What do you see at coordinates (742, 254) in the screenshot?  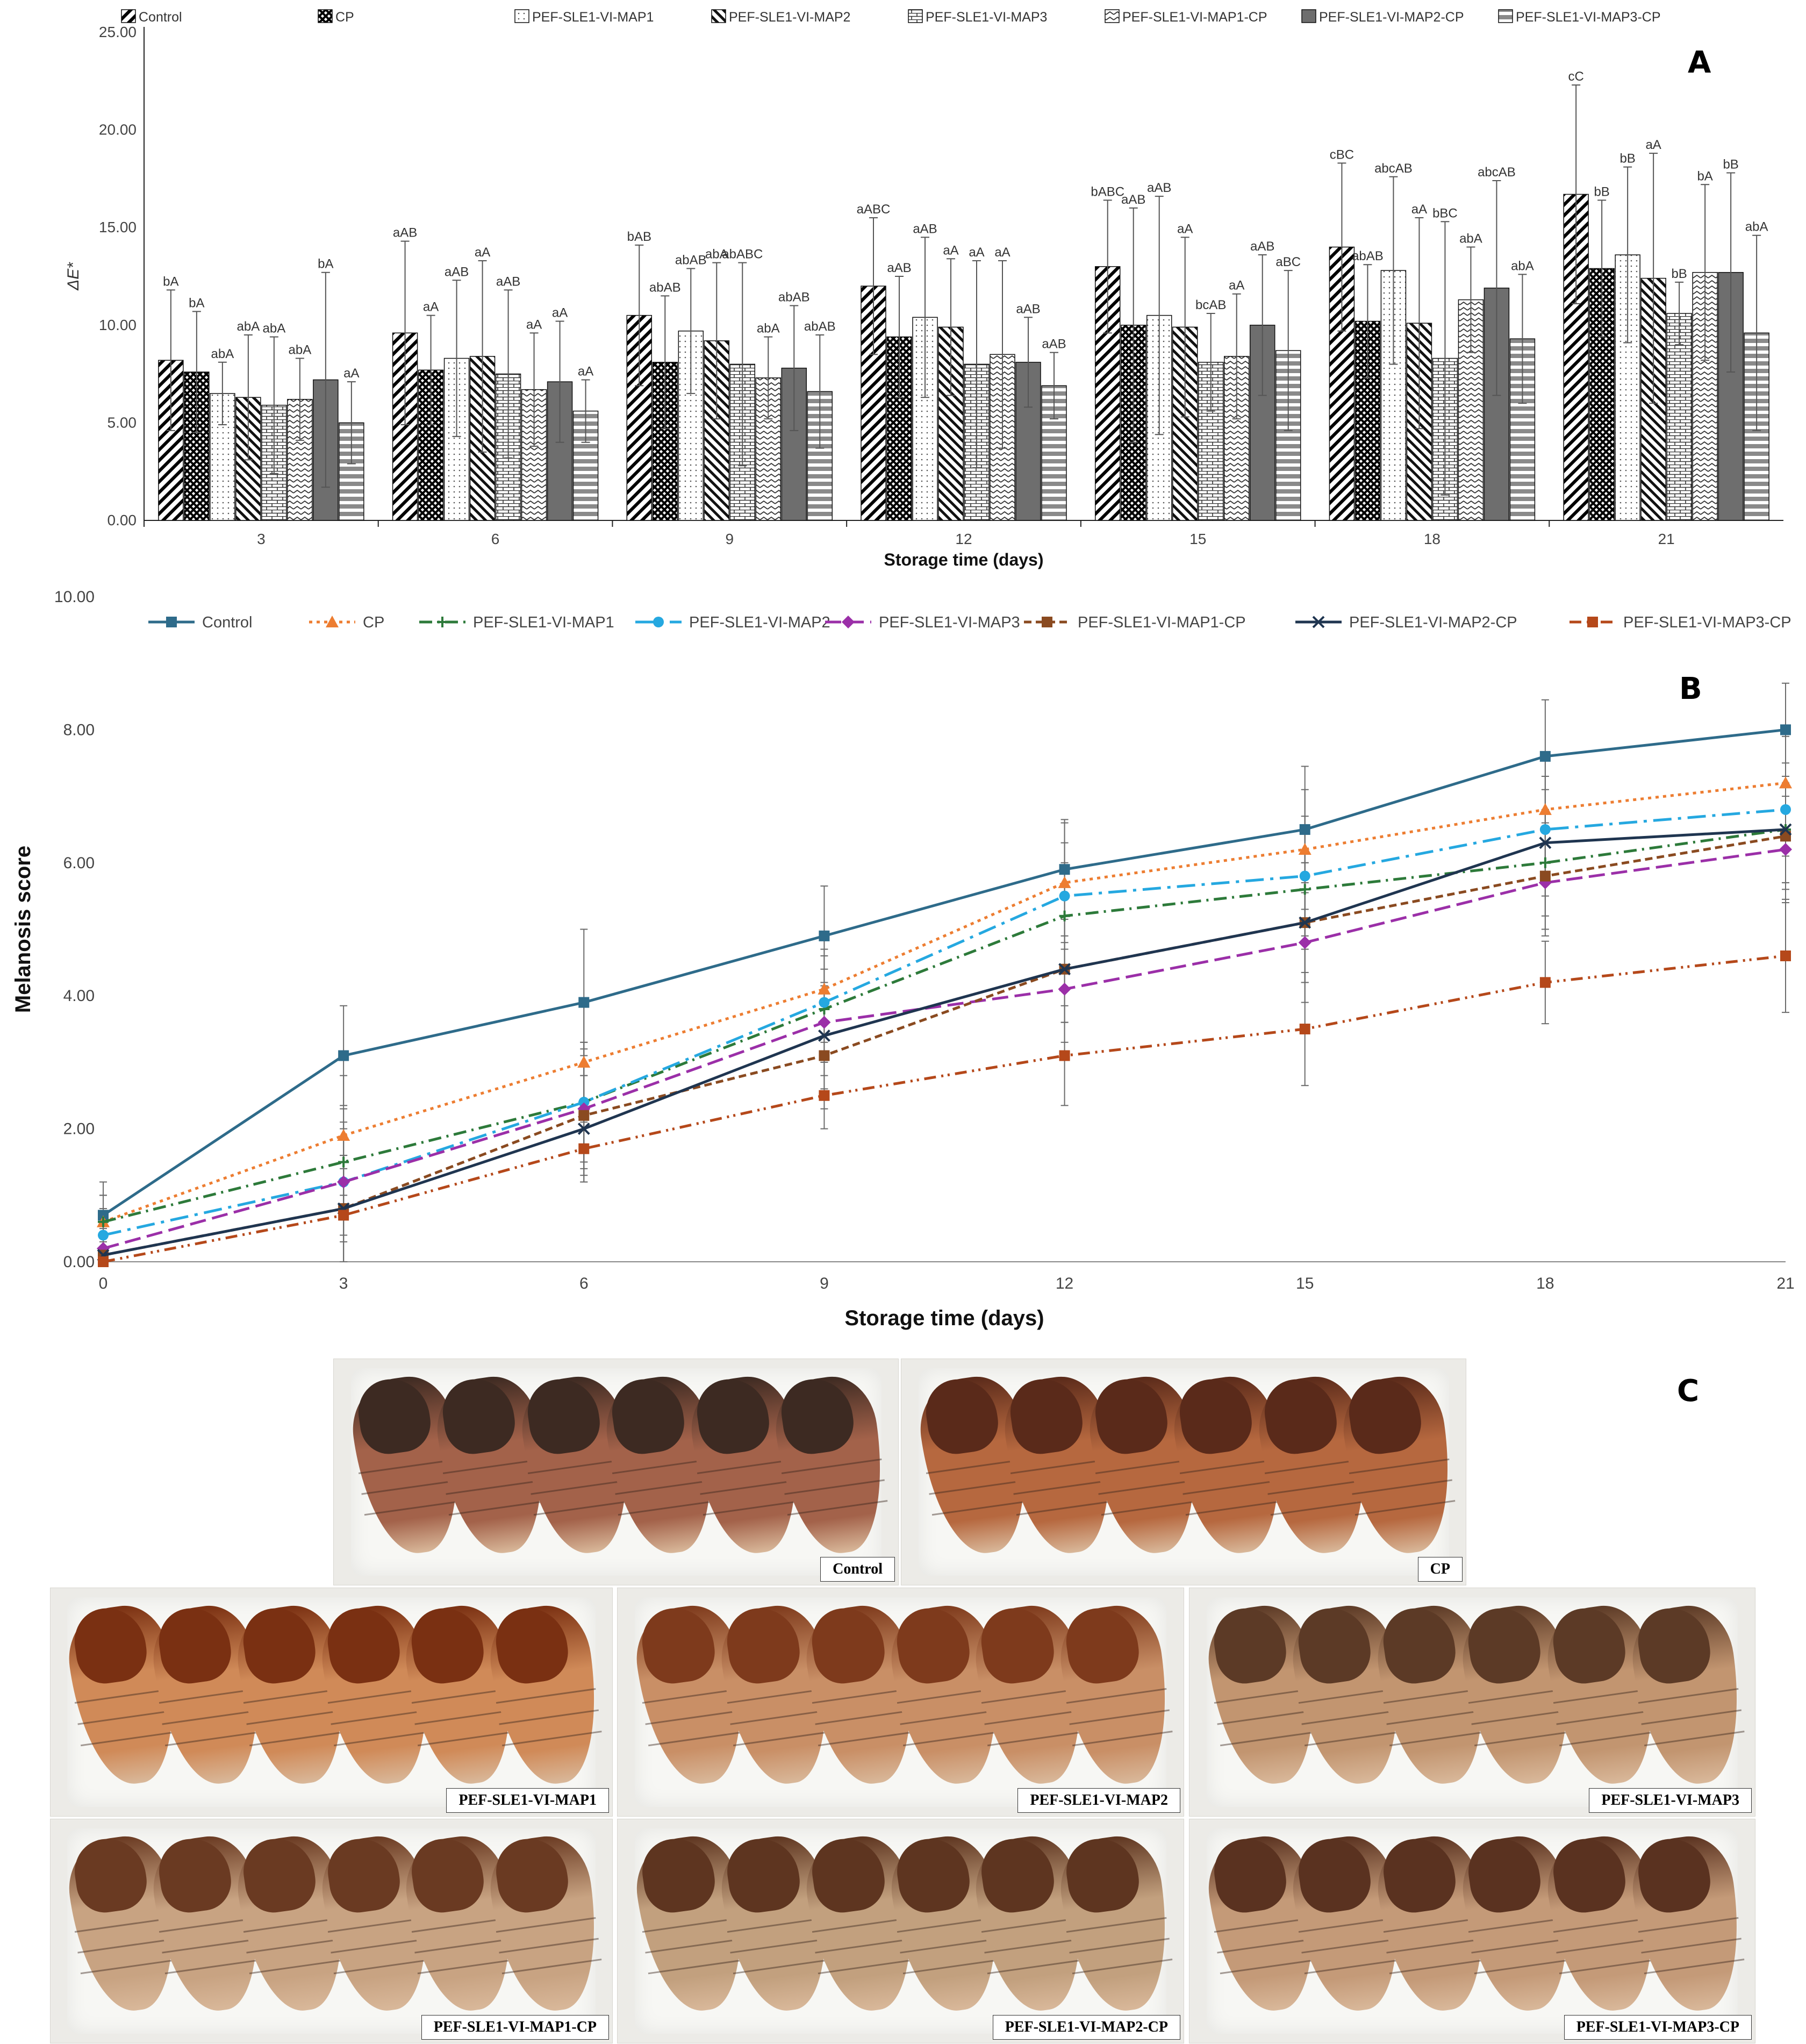 I see `significance-label: abABC` at bounding box center [742, 254].